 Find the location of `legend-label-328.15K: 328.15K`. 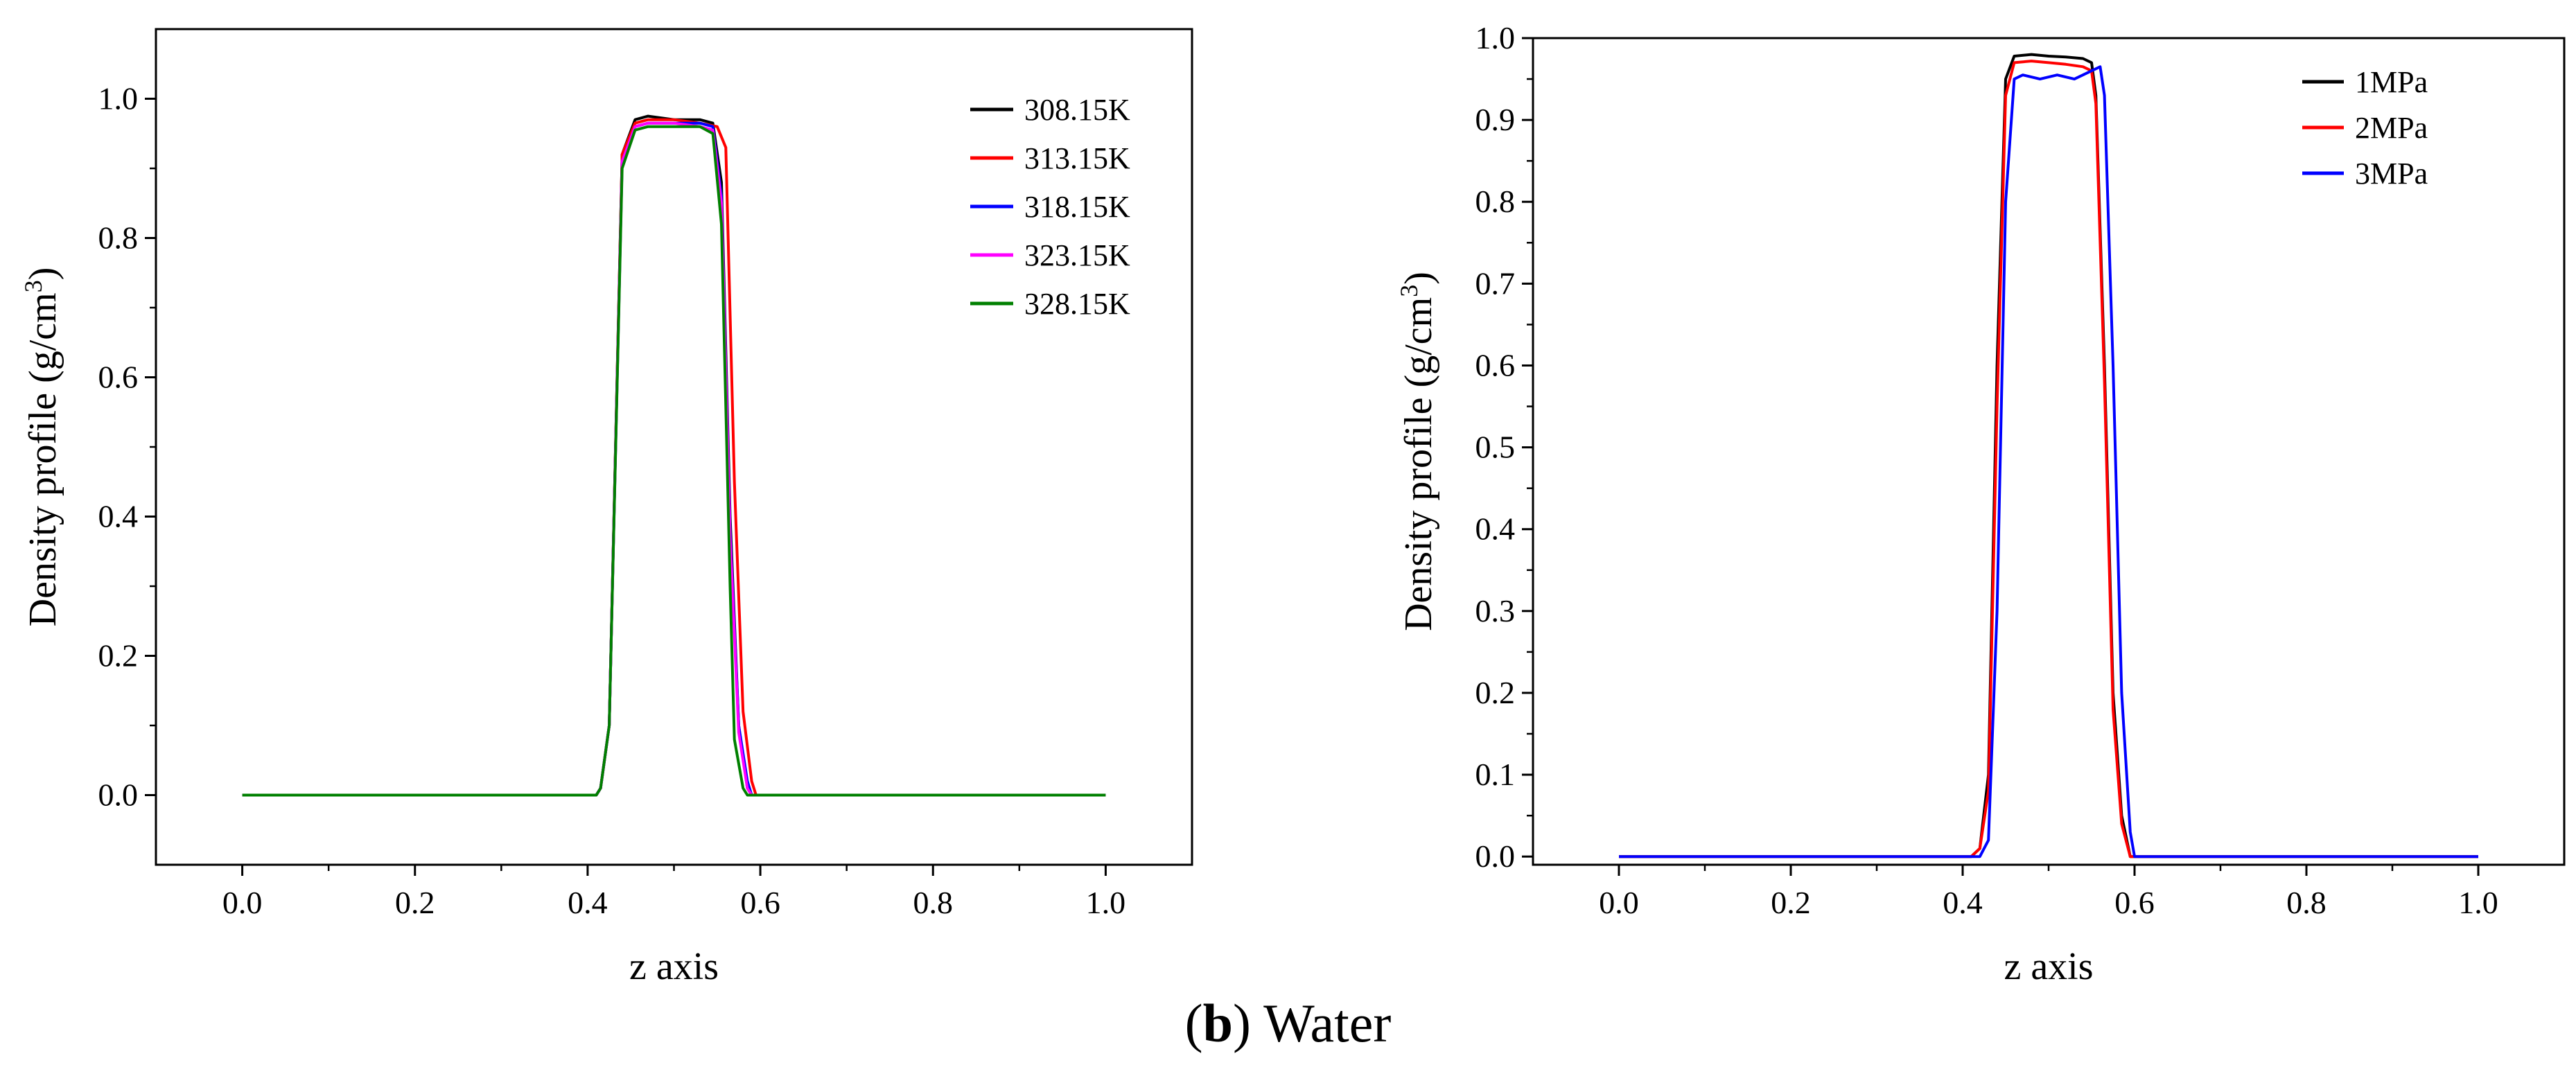

legend-label-328.15K: 328.15K is located at coordinates (1077, 304).